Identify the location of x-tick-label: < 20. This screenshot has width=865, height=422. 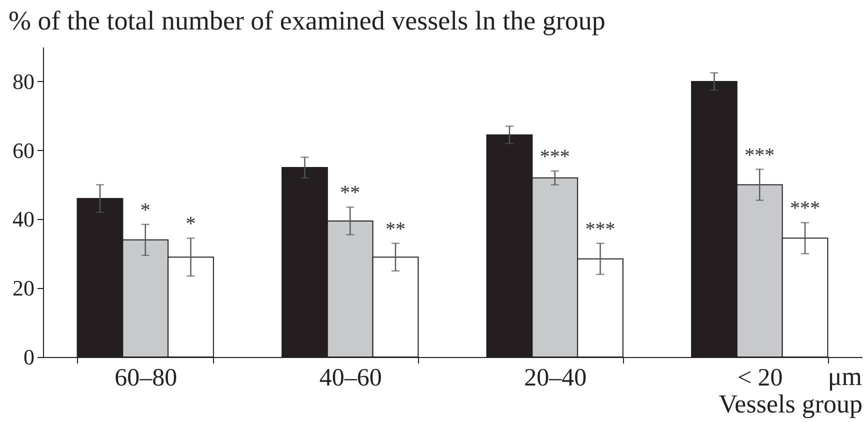
(760, 378).